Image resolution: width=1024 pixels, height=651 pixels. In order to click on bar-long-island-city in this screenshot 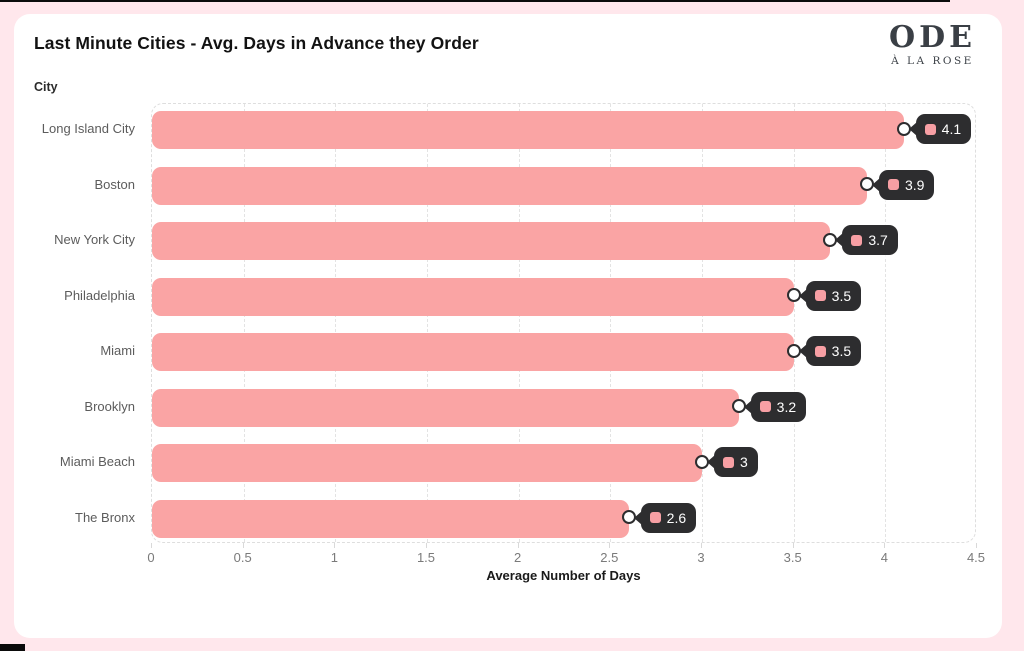, I will do `click(528, 130)`.